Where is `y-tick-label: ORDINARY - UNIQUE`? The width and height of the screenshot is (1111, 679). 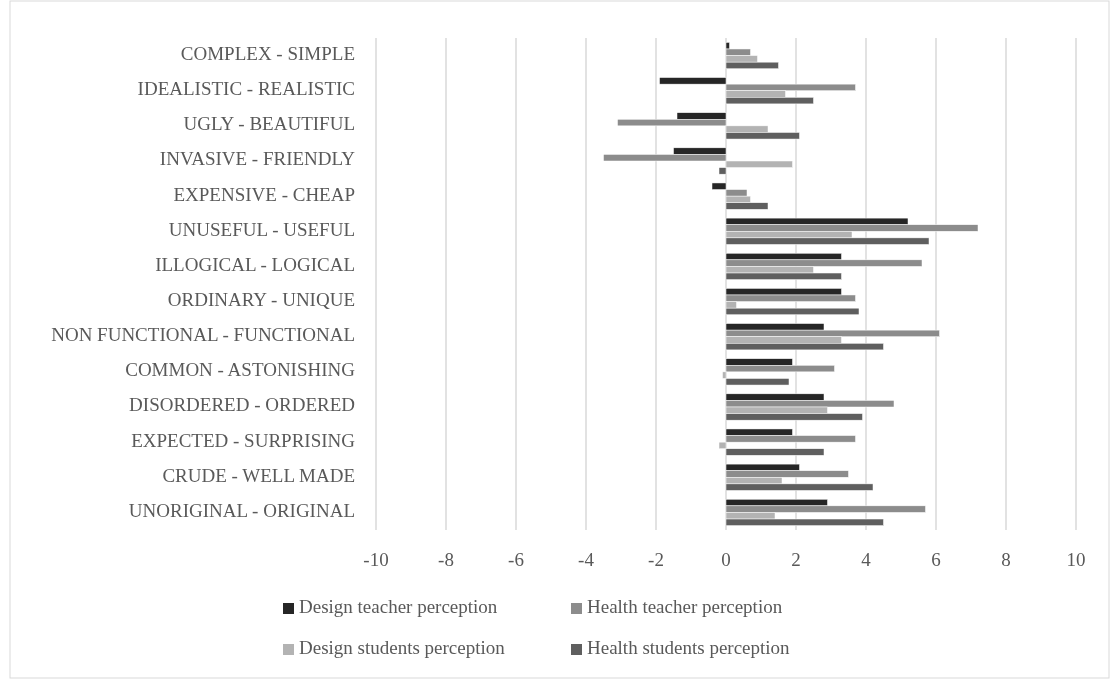
y-tick-label: ORDINARY - UNIQUE is located at coordinates (261, 299).